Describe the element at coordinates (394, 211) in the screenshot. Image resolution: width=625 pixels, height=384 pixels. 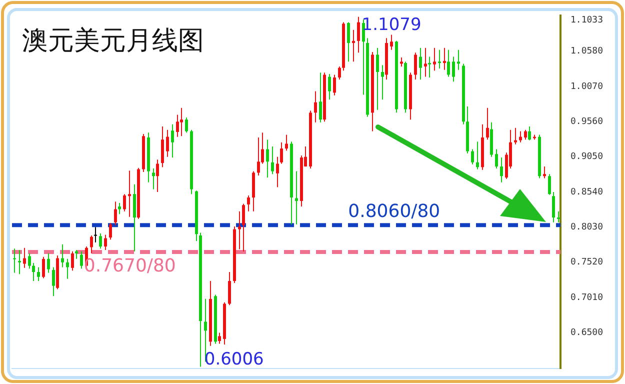
I see `ref-line-label: 0.8060/80` at that location.